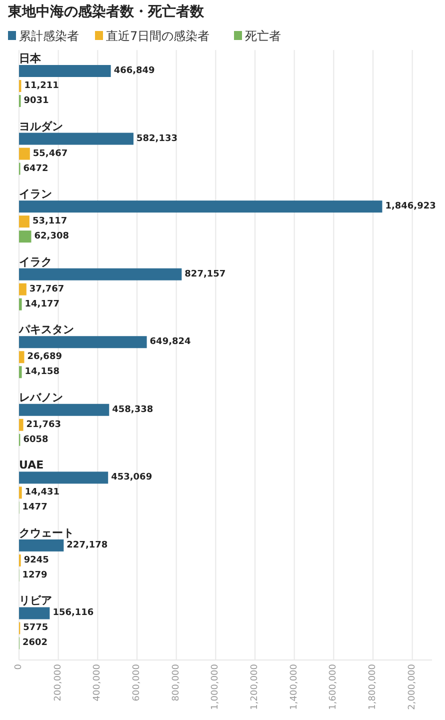  I want to click on x-tick-label: 1,800,000, so click(373, 687).